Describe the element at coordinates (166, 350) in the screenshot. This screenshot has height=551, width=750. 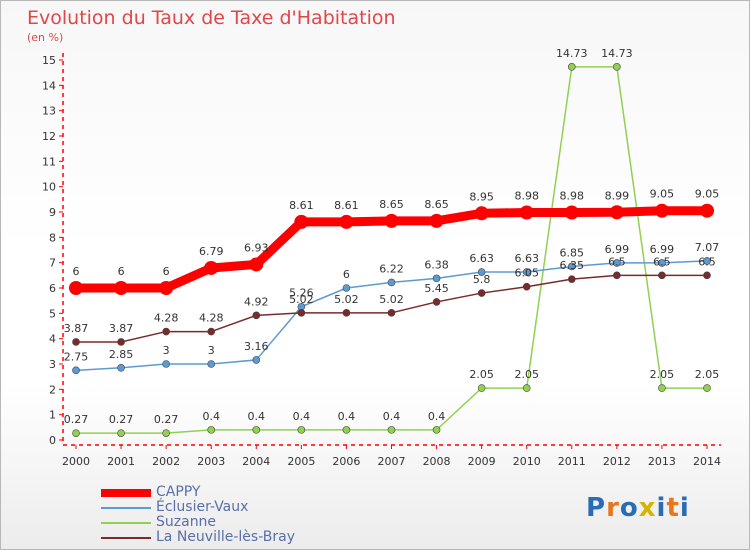
I see `data-label: 3` at that location.